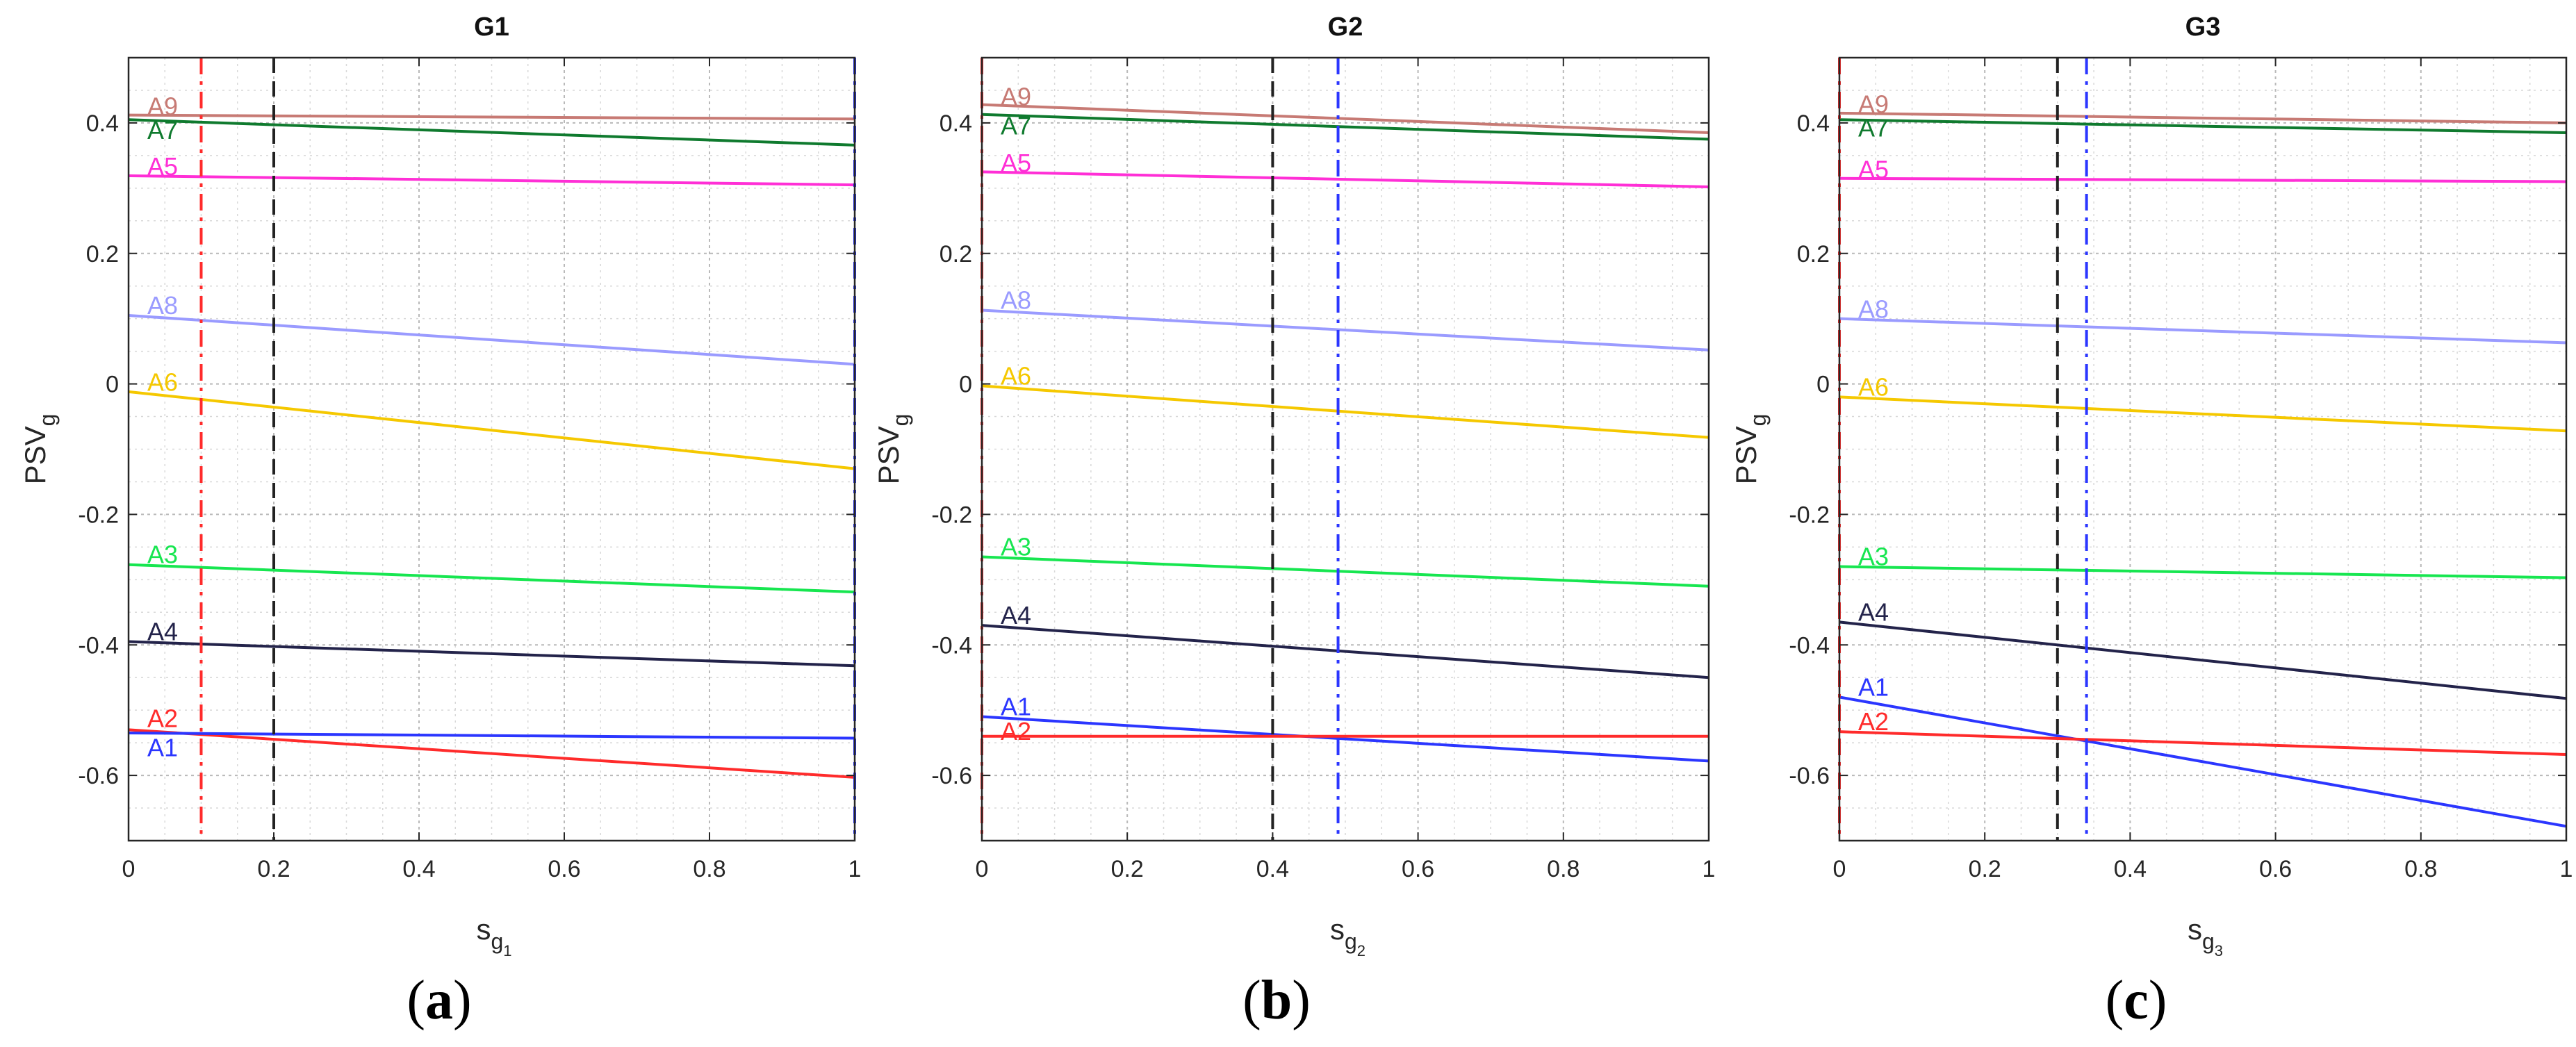 The image size is (2576, 1047). What do you see at coordinates (2203, 27) in the screenshot?
I see `chart-title: G3` at bounding box center [2203, 27].